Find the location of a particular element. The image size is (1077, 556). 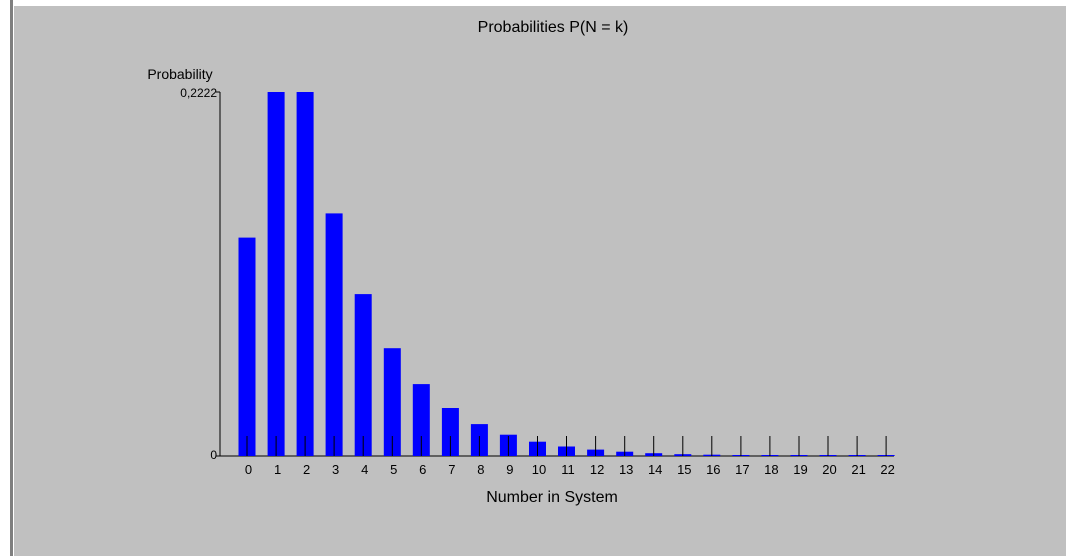

x-tick-label-11: 11 is located at coordinates (568, 469).